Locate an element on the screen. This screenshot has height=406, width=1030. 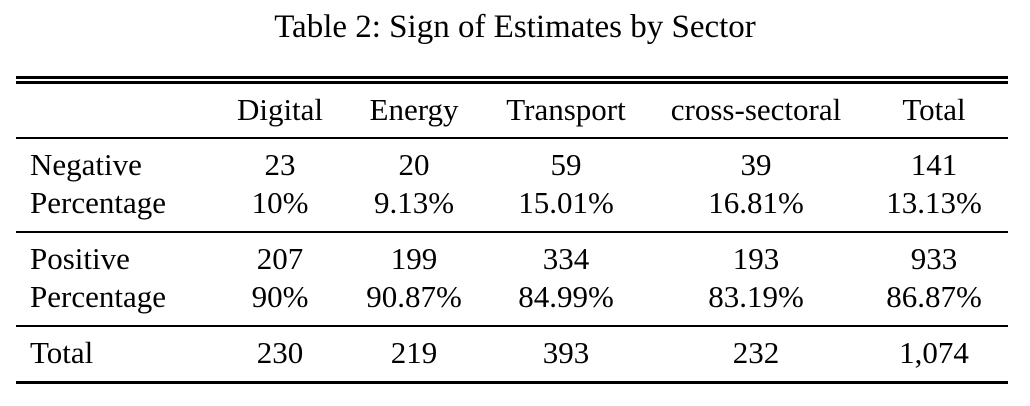
cell: 39 is located at coordinates (756, 164).